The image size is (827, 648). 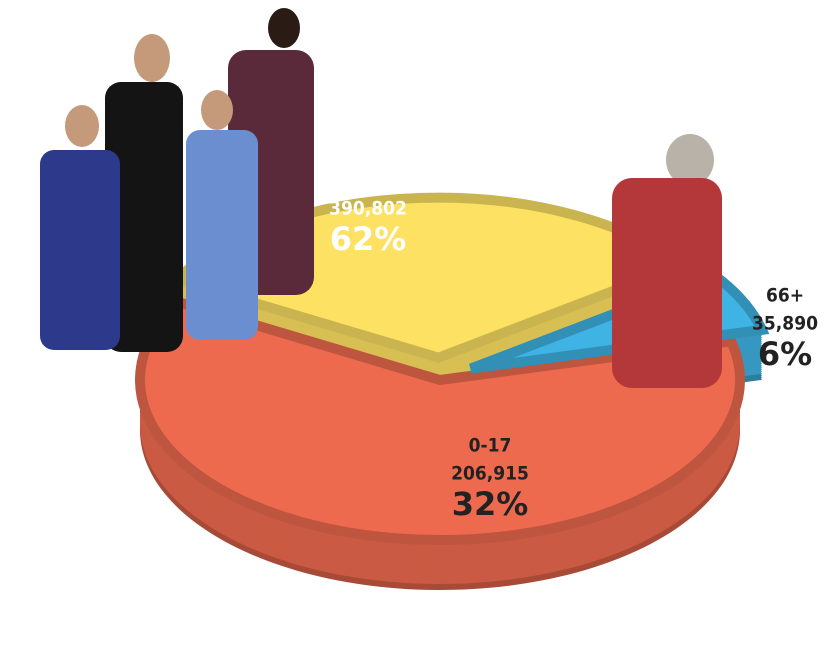 What do you see at coordinates (785, 296) in the screenshot?
I see `slice-category: 66+` at bounding box center [785, 296].